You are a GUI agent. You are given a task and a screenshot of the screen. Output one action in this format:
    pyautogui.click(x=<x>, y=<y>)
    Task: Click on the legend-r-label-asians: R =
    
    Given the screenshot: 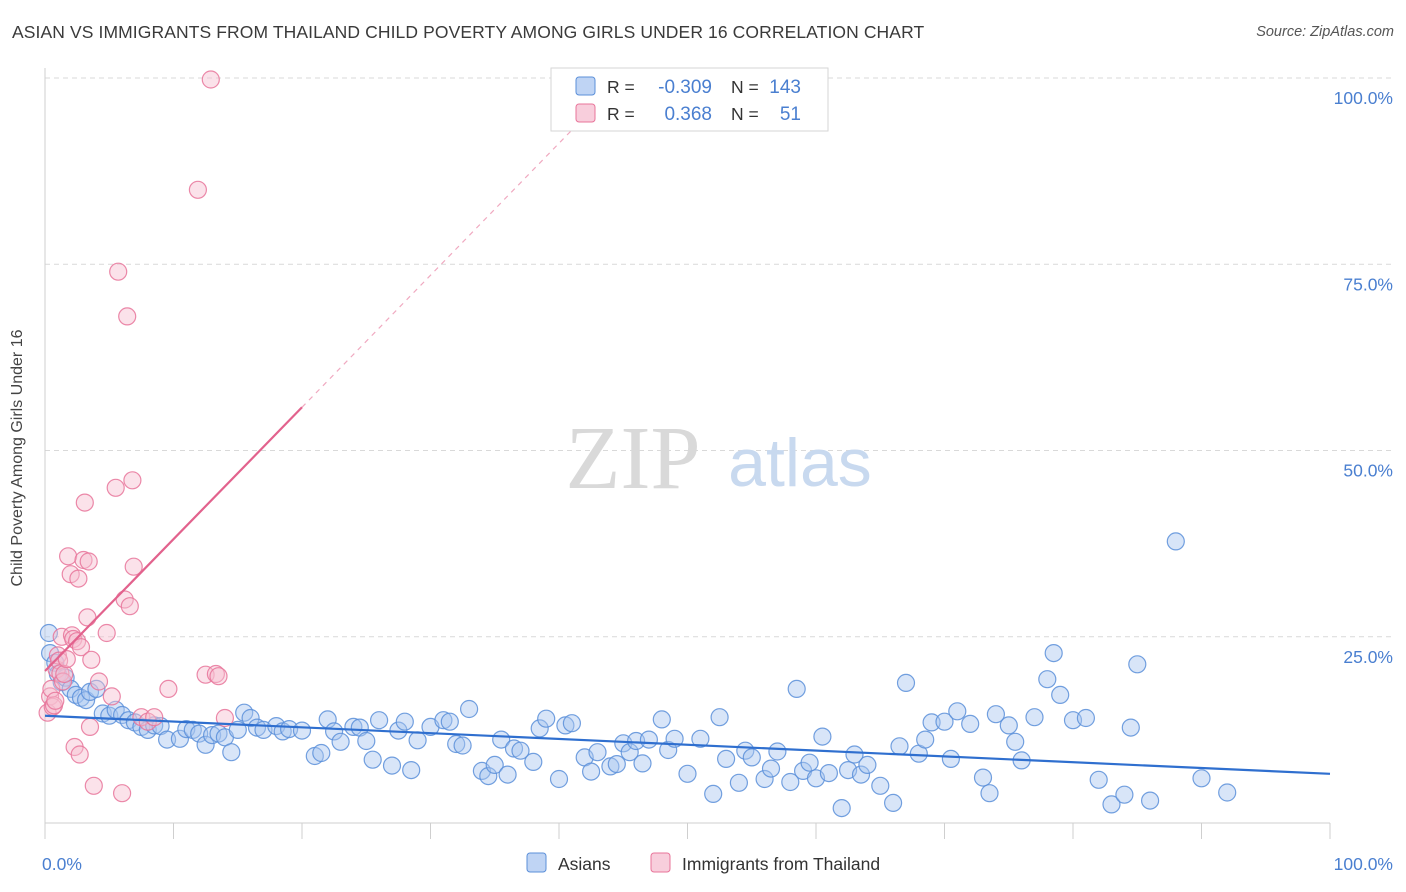 What is the action you would take?
    pyautogui.click(x=621, y=87)
    